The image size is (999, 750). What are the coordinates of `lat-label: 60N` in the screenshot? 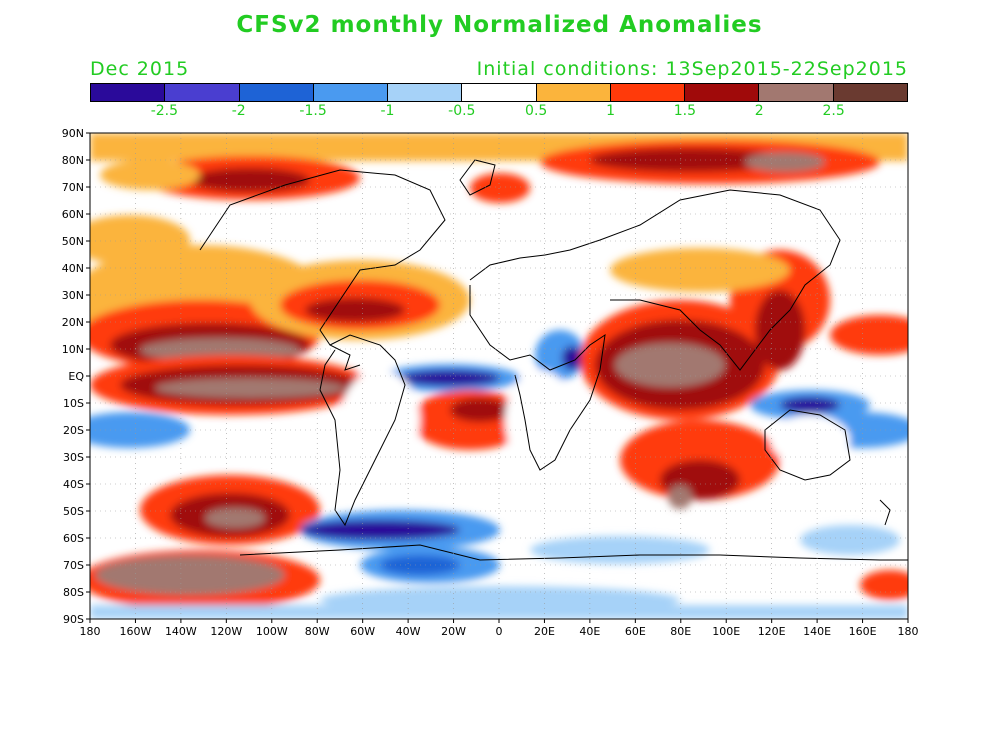 It's located at (73, 214).